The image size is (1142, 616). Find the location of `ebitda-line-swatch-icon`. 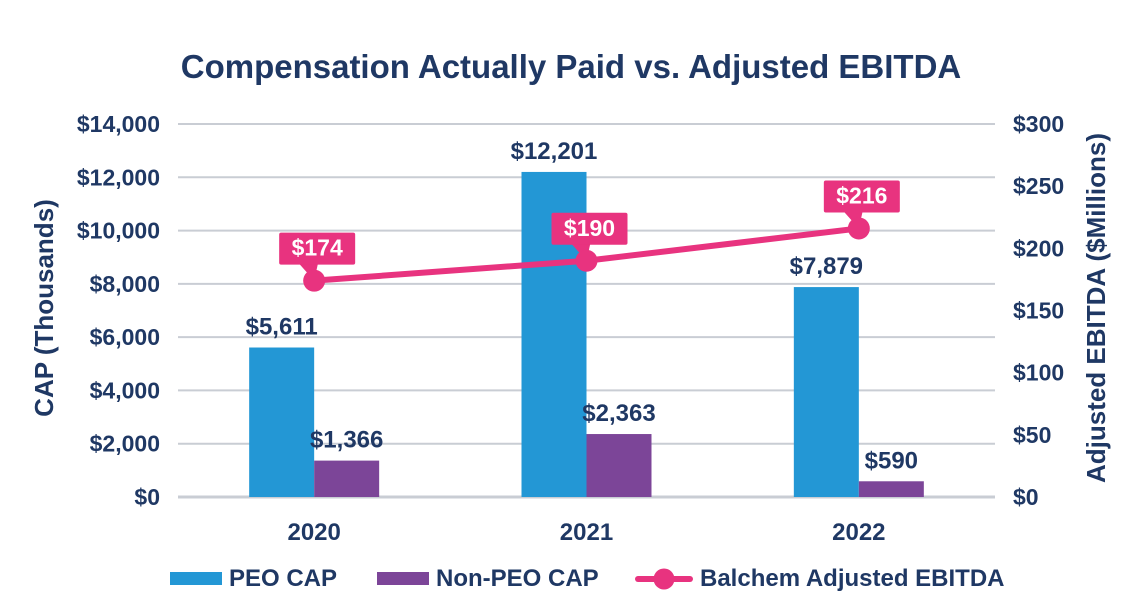

ebitda-line-swatch-icon is located at coordinates (664, 578).